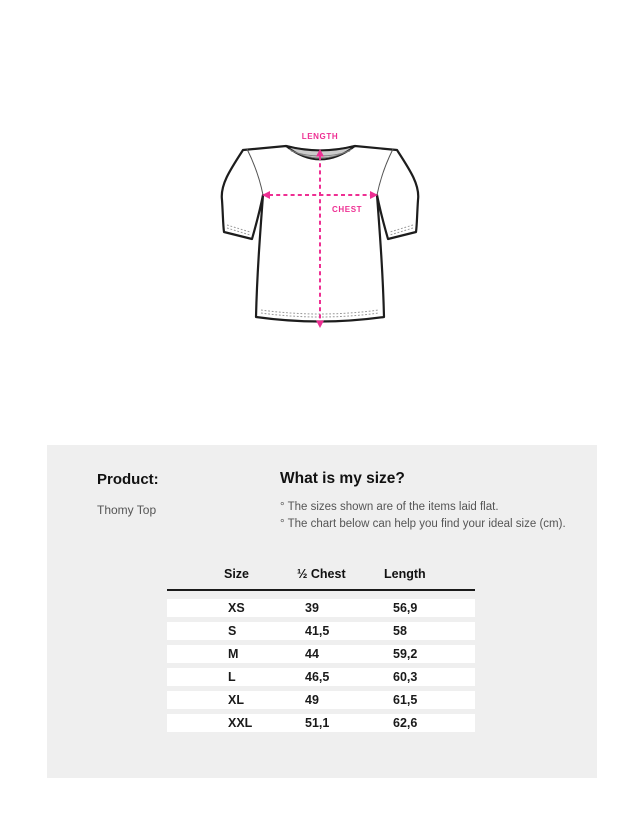 This screenshot has width=640, height=820. I want to click on length-cell: 60,3, so click(405, 677).